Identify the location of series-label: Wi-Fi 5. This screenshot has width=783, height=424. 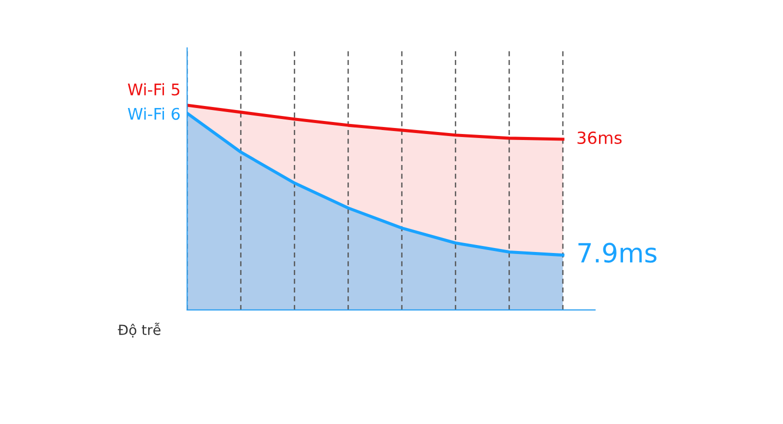
(154, 89).